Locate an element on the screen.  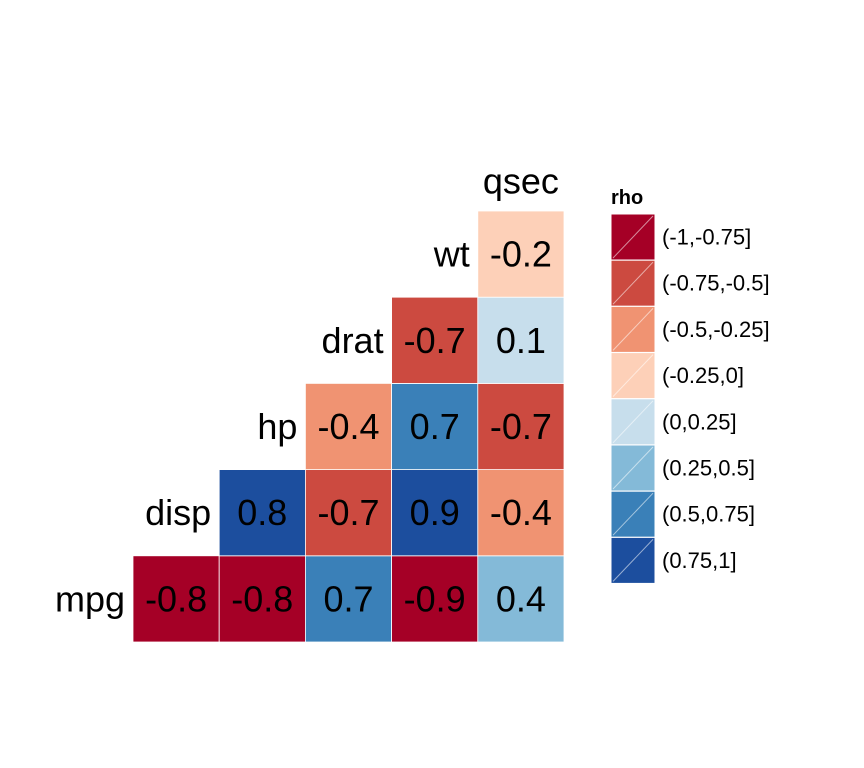
legend-key-label: (-0.25,0] is located at coordinates (703, 375).